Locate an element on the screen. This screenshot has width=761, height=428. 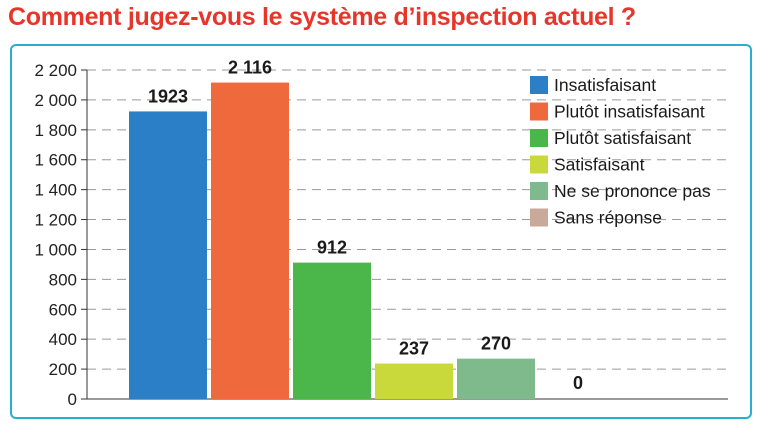
y-tick-label: 2 000 is located at coordinates (55, 100).